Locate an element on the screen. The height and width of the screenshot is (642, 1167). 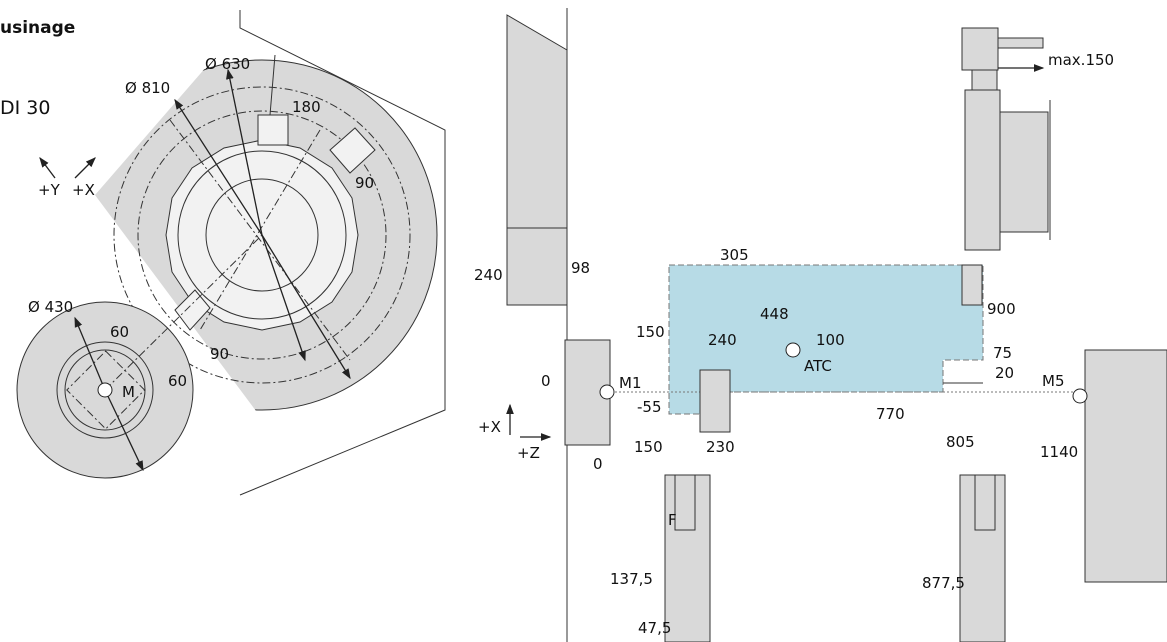
label: -55 is located at coordinates (649, 407).